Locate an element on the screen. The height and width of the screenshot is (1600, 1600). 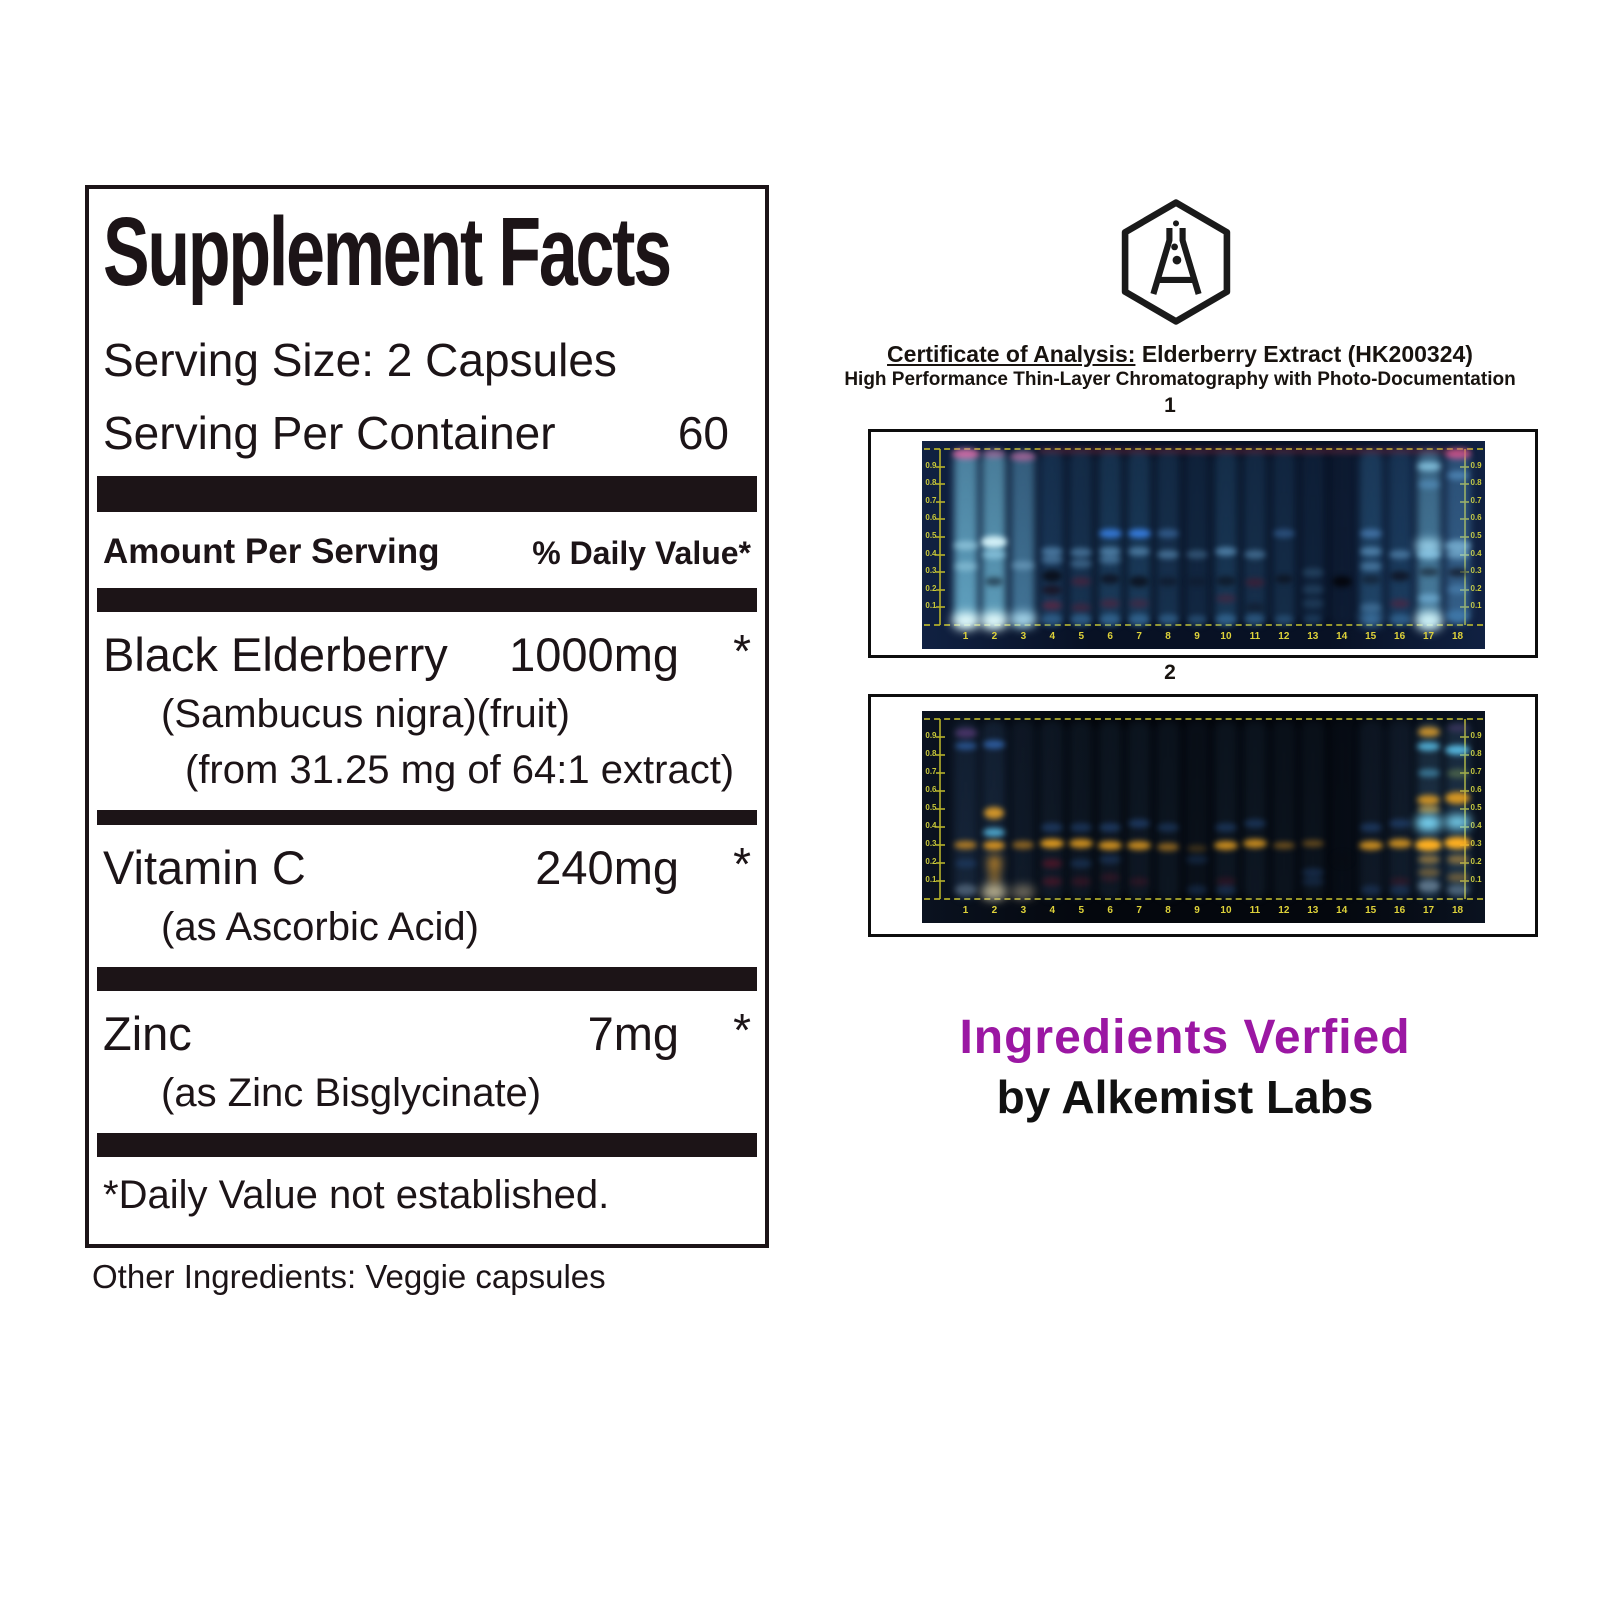
lane-number: 1 is located at coordinates (965, 636).